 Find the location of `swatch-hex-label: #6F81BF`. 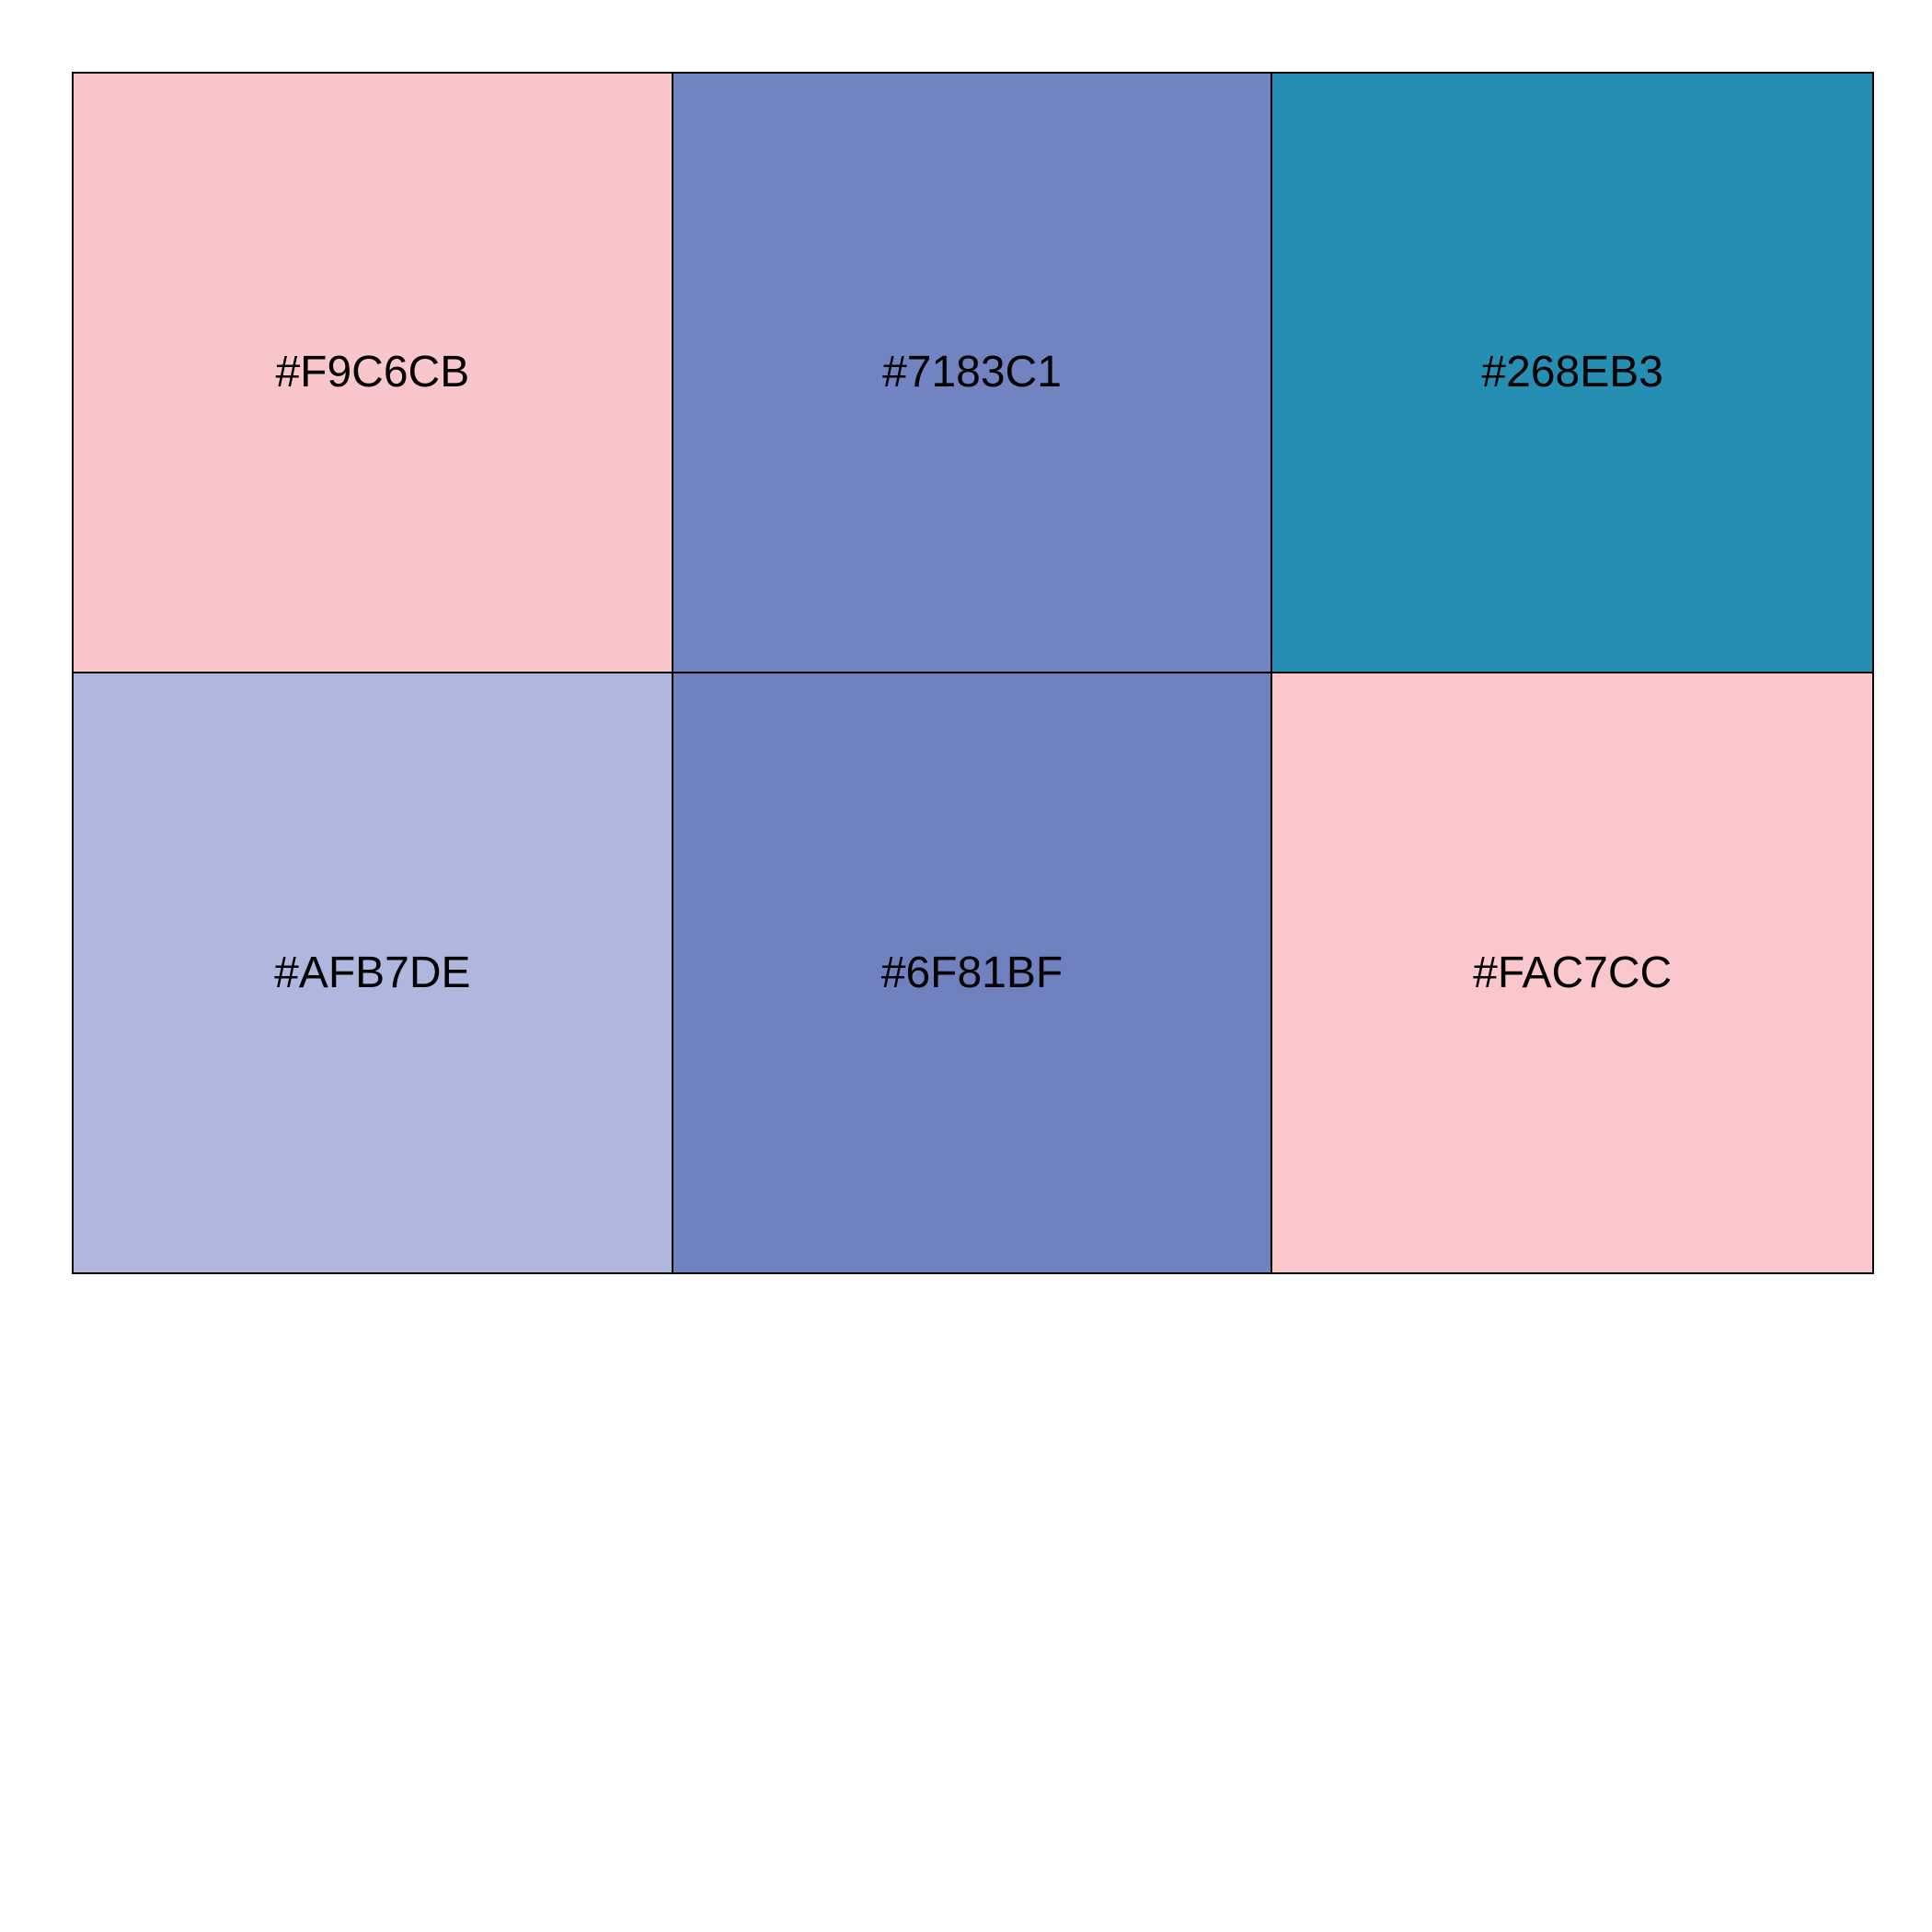

swatch-hex-label: #6F81BF is located at coordinates (972, 972).